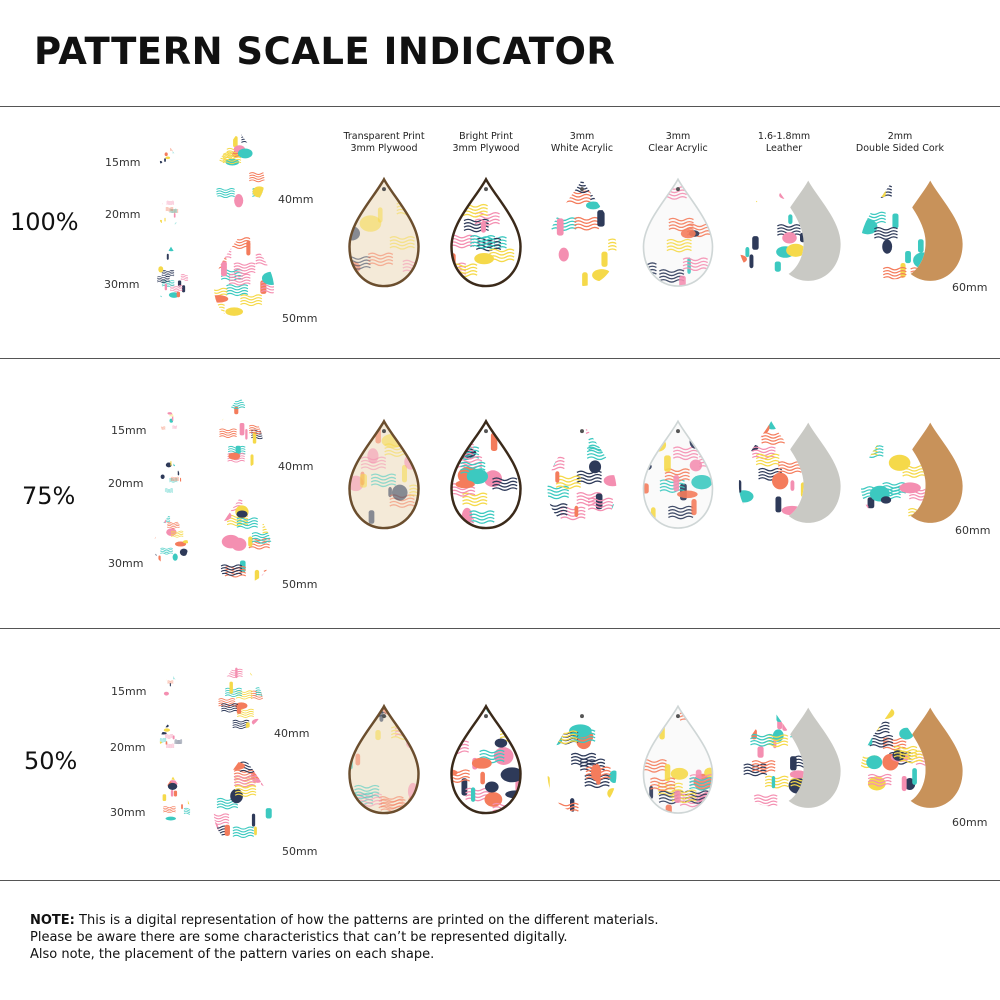 This screenshot has height=1000, width=1000. What do you see at coordinates (52, 920) in the screenshot?
I see `note-label: NOTE:` at bounding box center [52, 920].